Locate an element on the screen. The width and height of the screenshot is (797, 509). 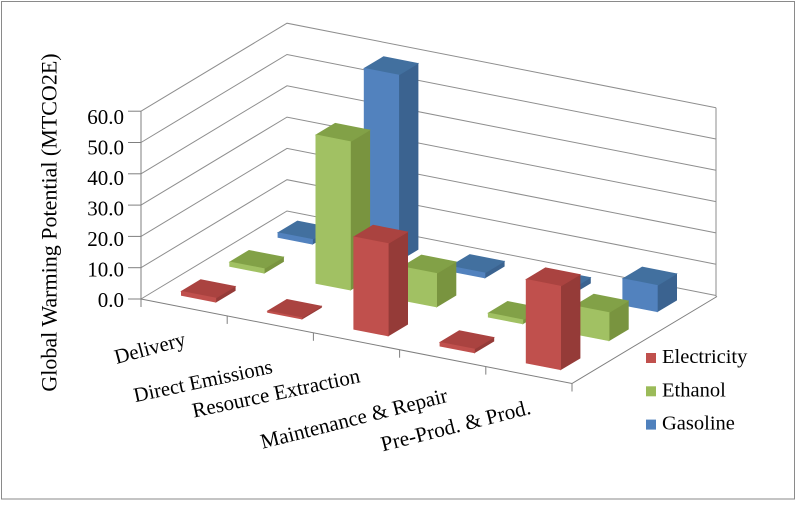
svg-text: 10.0 is located at coordinates (105, 270).